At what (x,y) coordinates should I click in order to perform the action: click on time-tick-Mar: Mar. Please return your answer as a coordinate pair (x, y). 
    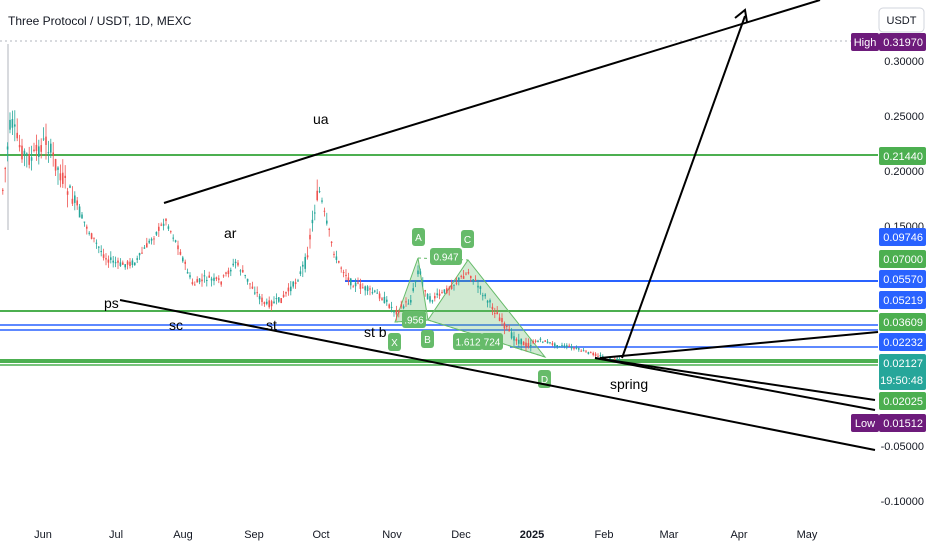
    Looking at the image, I should click on (669, 535).